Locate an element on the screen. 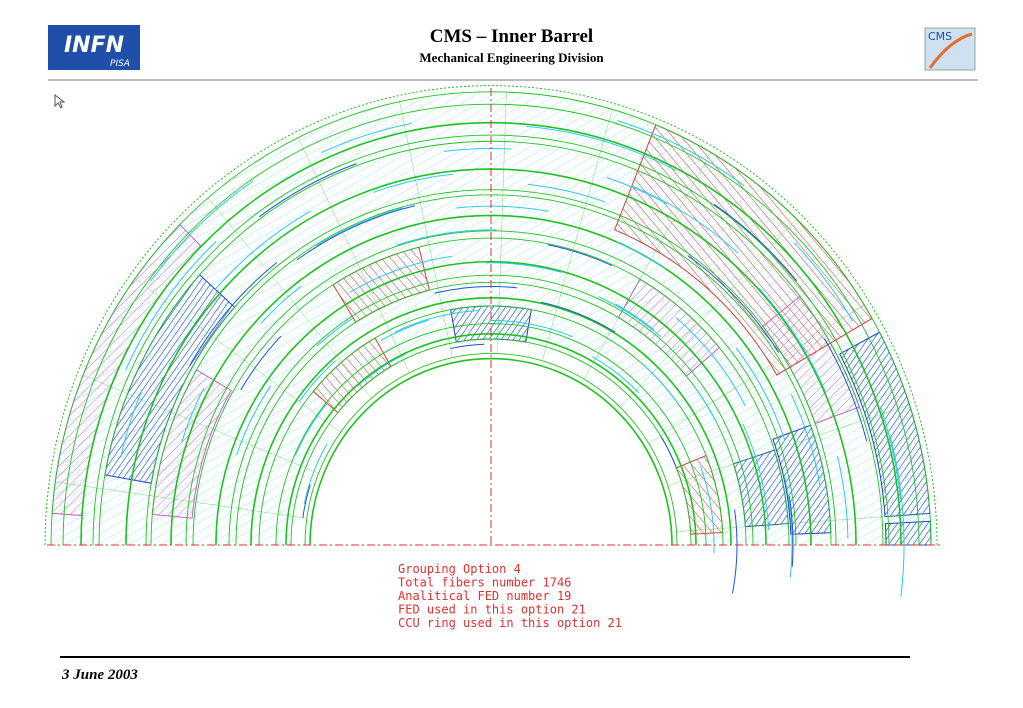  hatched-module is located at coordinates (908, 533).